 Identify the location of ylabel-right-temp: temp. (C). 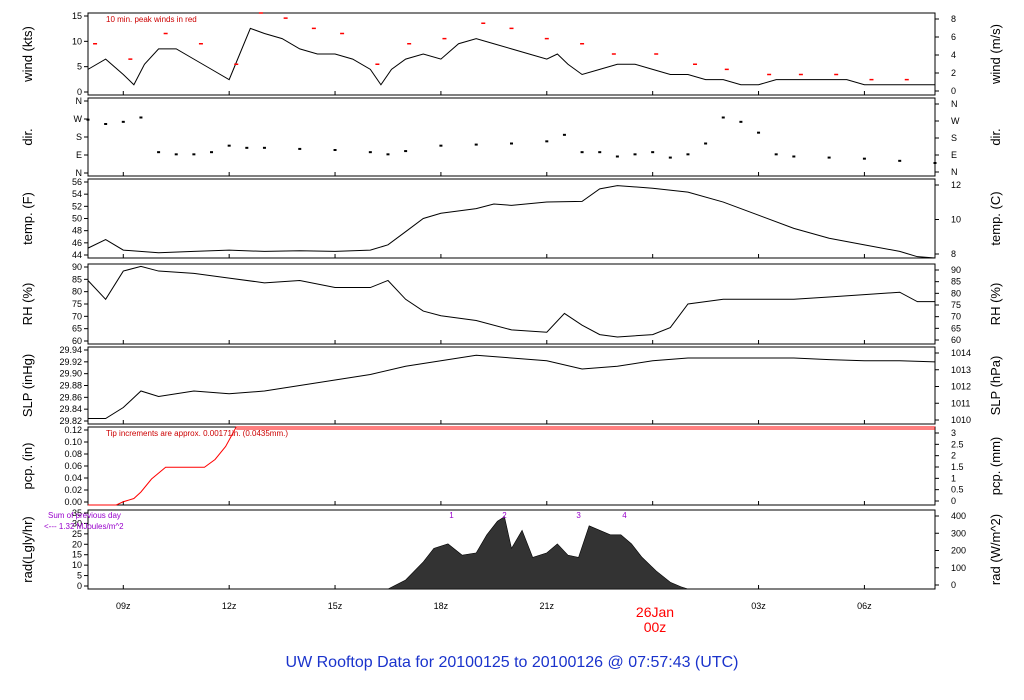
(995, 218).